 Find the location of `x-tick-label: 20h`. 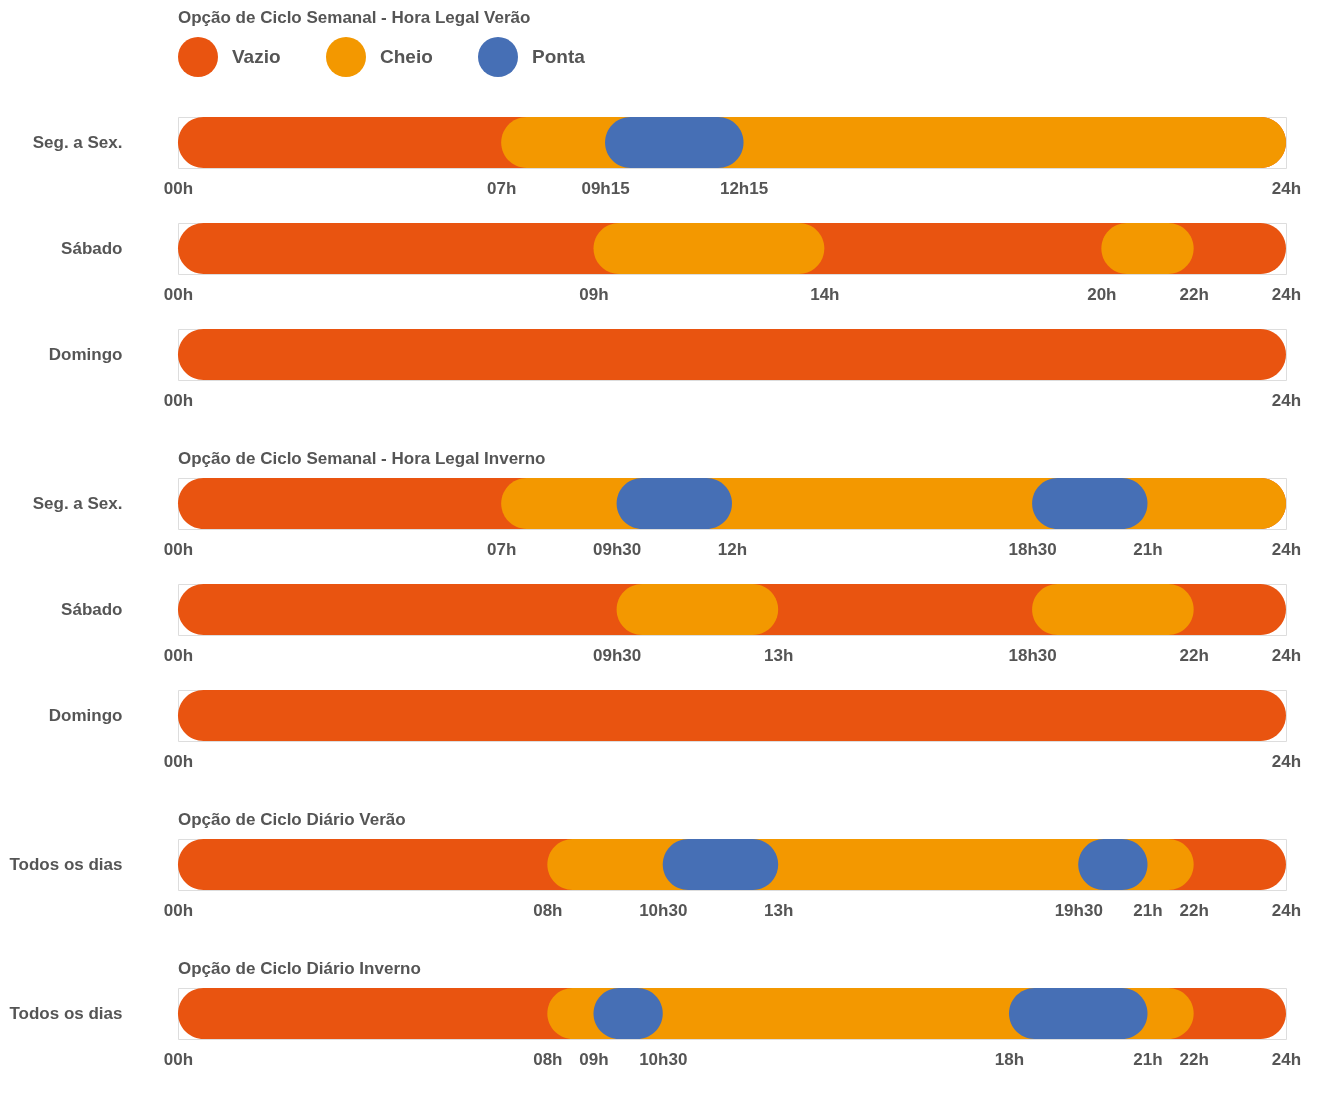

x-tick-label: 20h is located at coordinates (1102, 294).